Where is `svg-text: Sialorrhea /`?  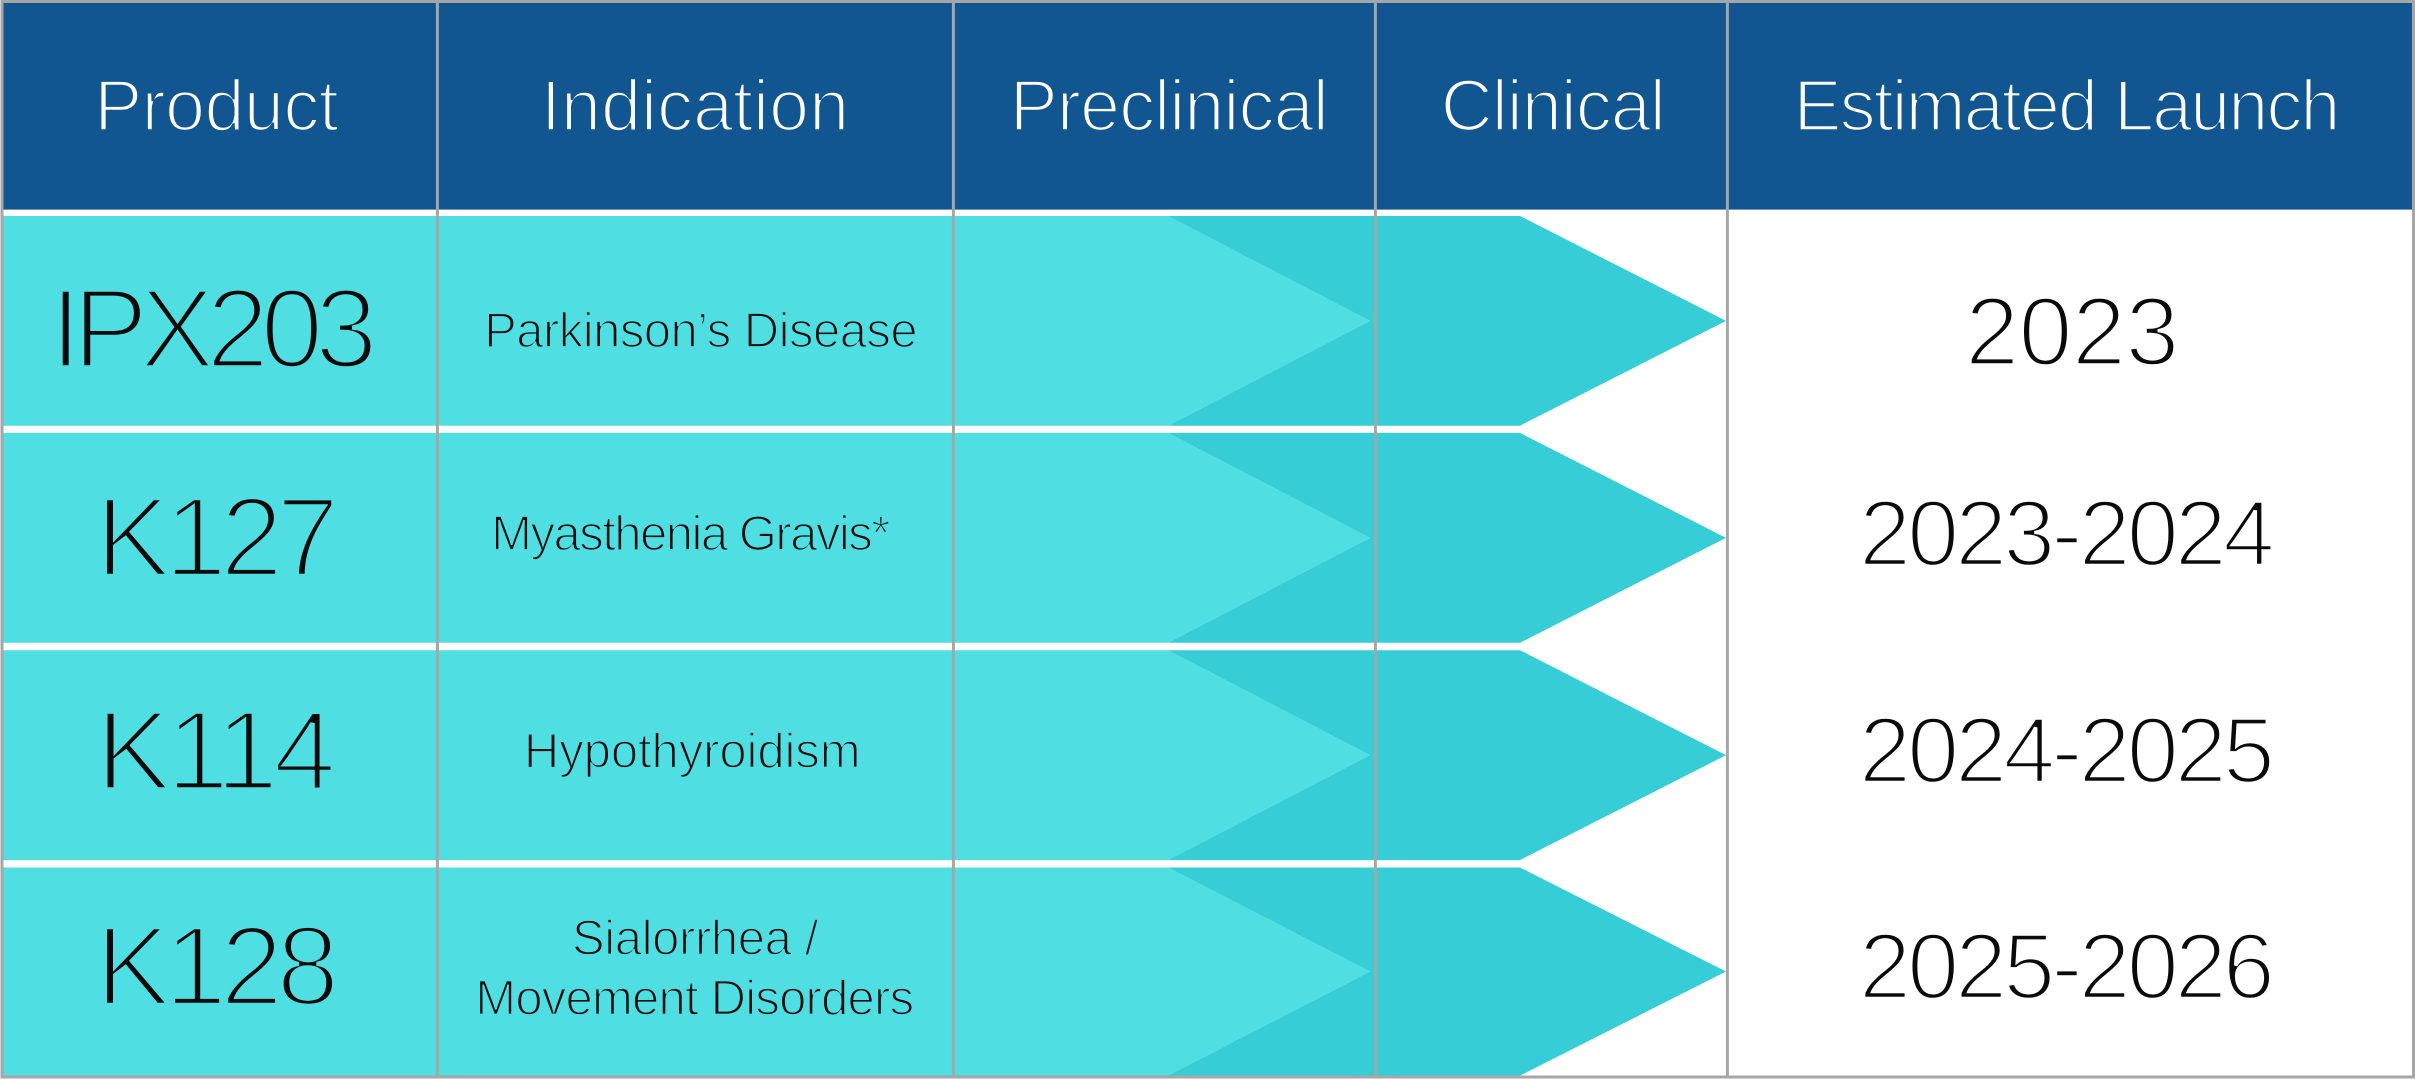
svg-text: Sialorrhea / is located at coordinates (695, 938).